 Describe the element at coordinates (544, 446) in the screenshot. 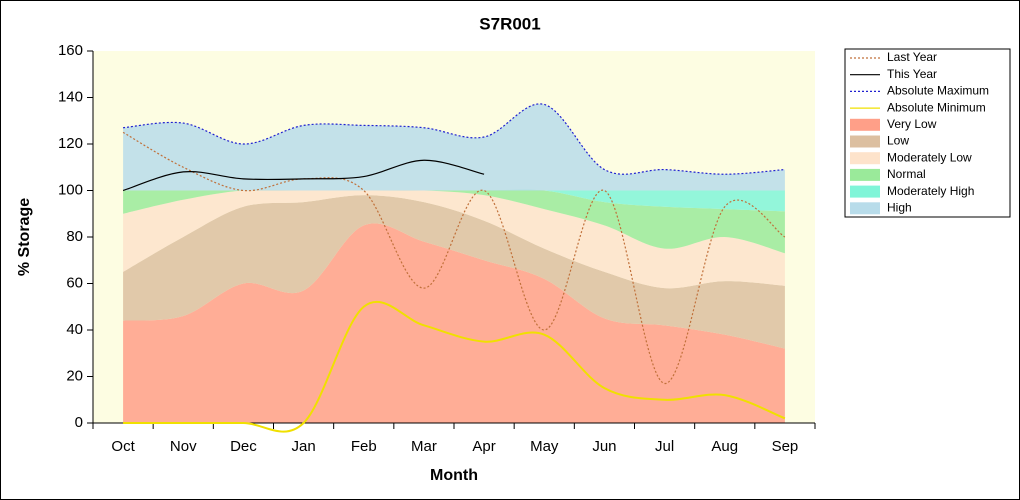

I see `x-tick-label: May` at that location.